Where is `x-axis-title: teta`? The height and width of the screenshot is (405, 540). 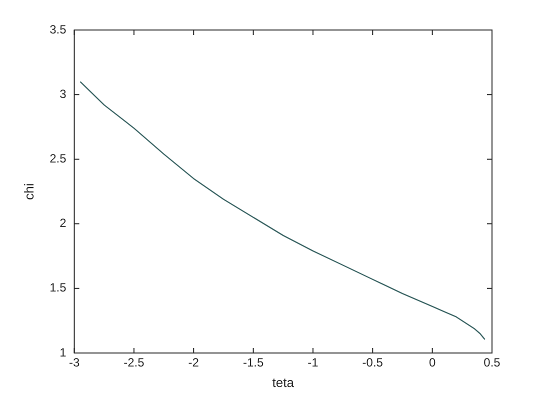
x-axis-title: teta is located at coordinates (283, 382).